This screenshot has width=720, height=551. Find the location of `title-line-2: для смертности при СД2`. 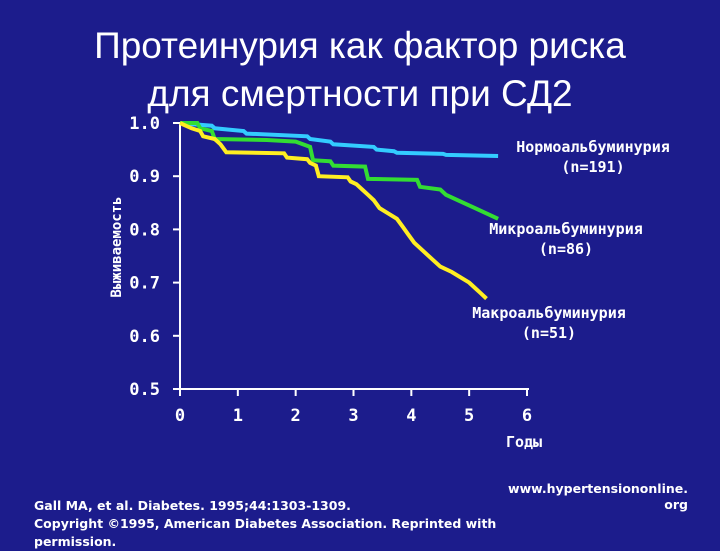

title-line-2: для смертности при СД2 is located at coordinates (360, 93).